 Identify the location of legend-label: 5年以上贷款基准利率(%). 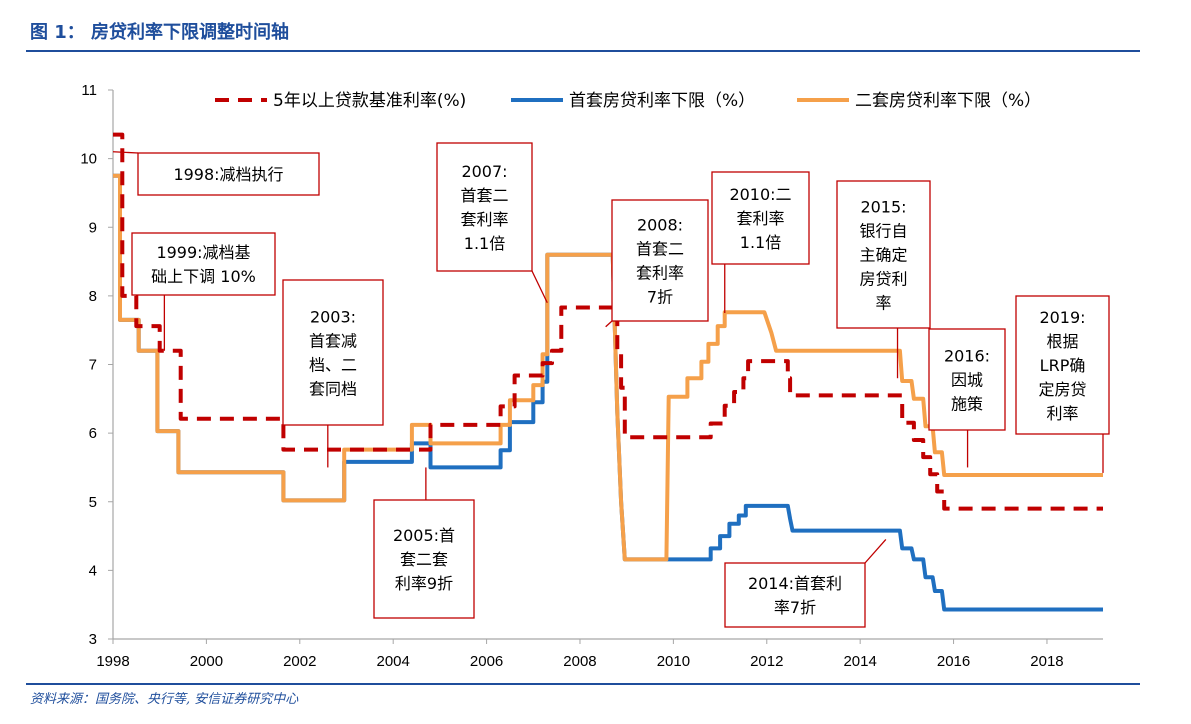
(369, 101).